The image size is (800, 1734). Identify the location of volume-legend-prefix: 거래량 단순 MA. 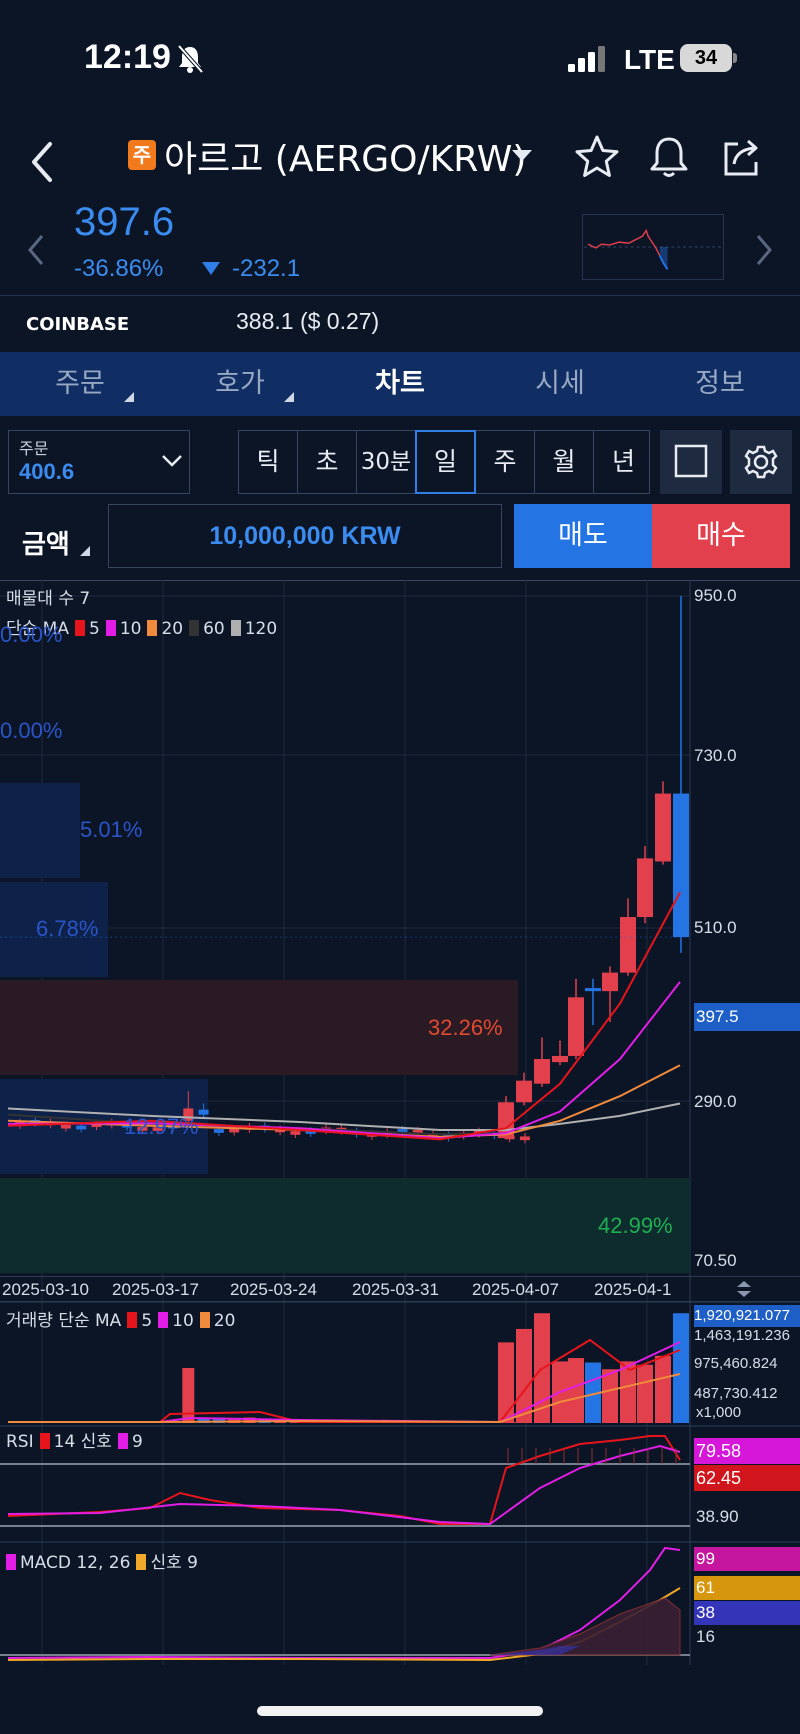
(64, 1321).